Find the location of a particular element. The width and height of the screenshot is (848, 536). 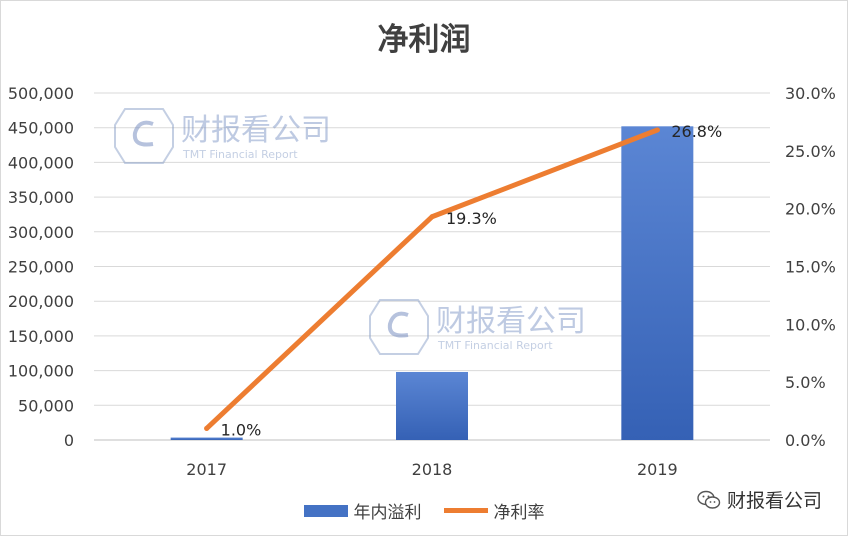

left-tick-label: 350,000 is located at coordinates (41, 197).